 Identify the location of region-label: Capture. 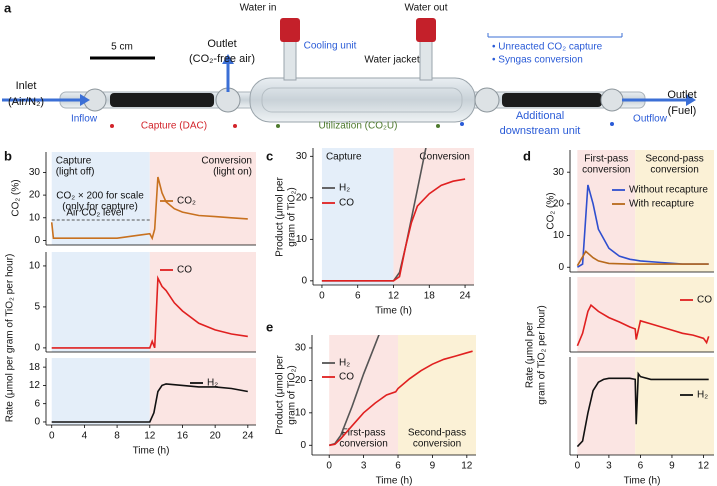
(344, 157).